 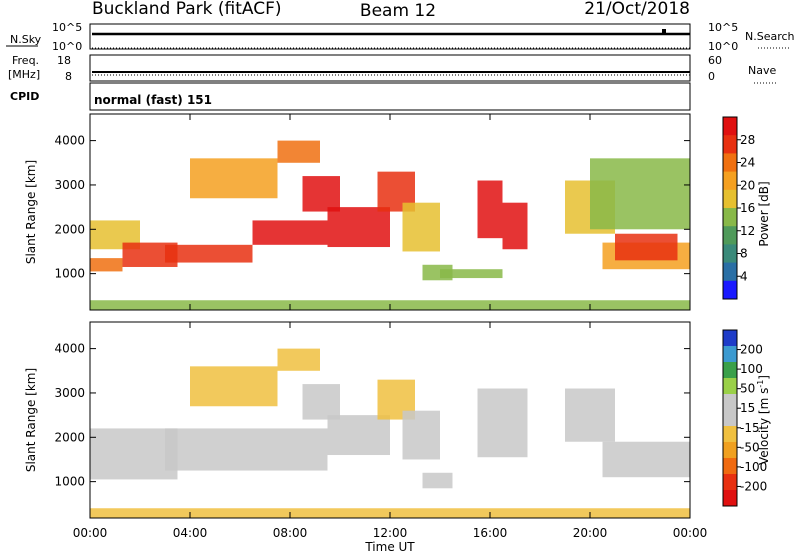 I want to click on freq-panel: Freq. [MHz] 18 8 60 0 Nave, so click(x=393, y=69).